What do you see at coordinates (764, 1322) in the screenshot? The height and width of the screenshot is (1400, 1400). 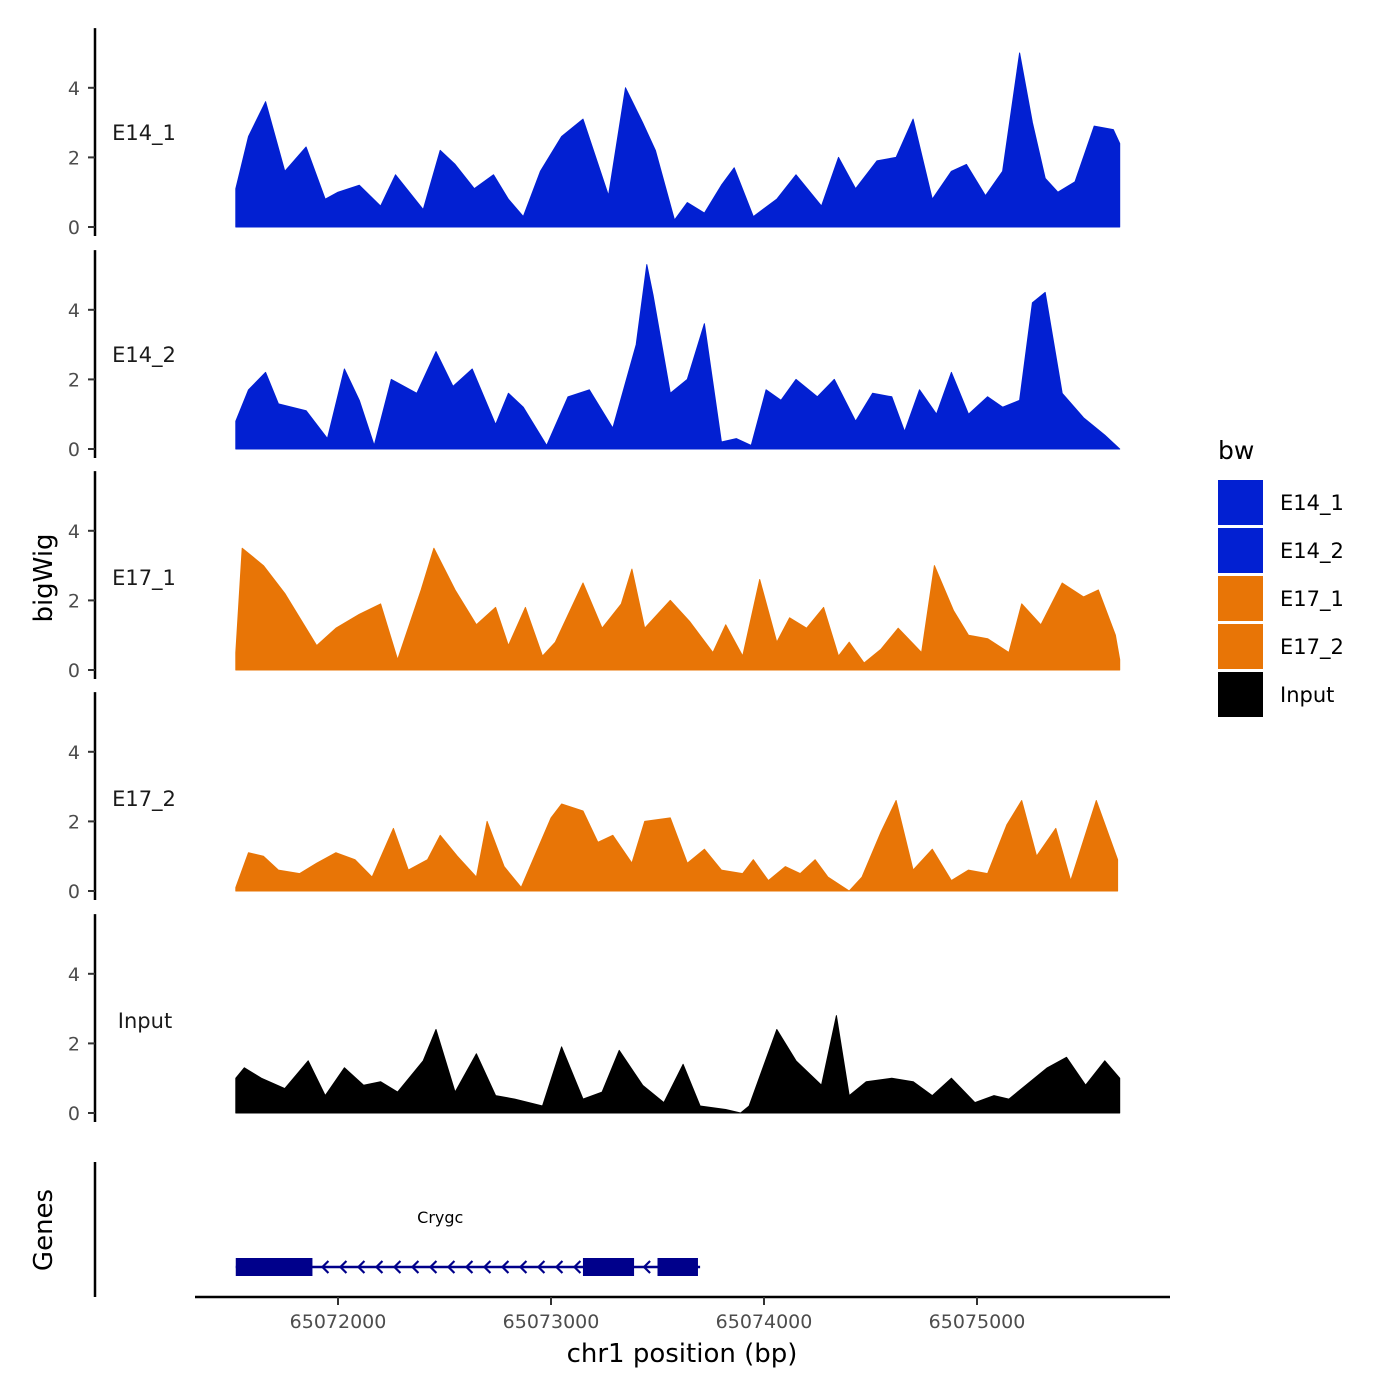 I see `x-tick-label: 65074000` at bounding box center [764, 1322].